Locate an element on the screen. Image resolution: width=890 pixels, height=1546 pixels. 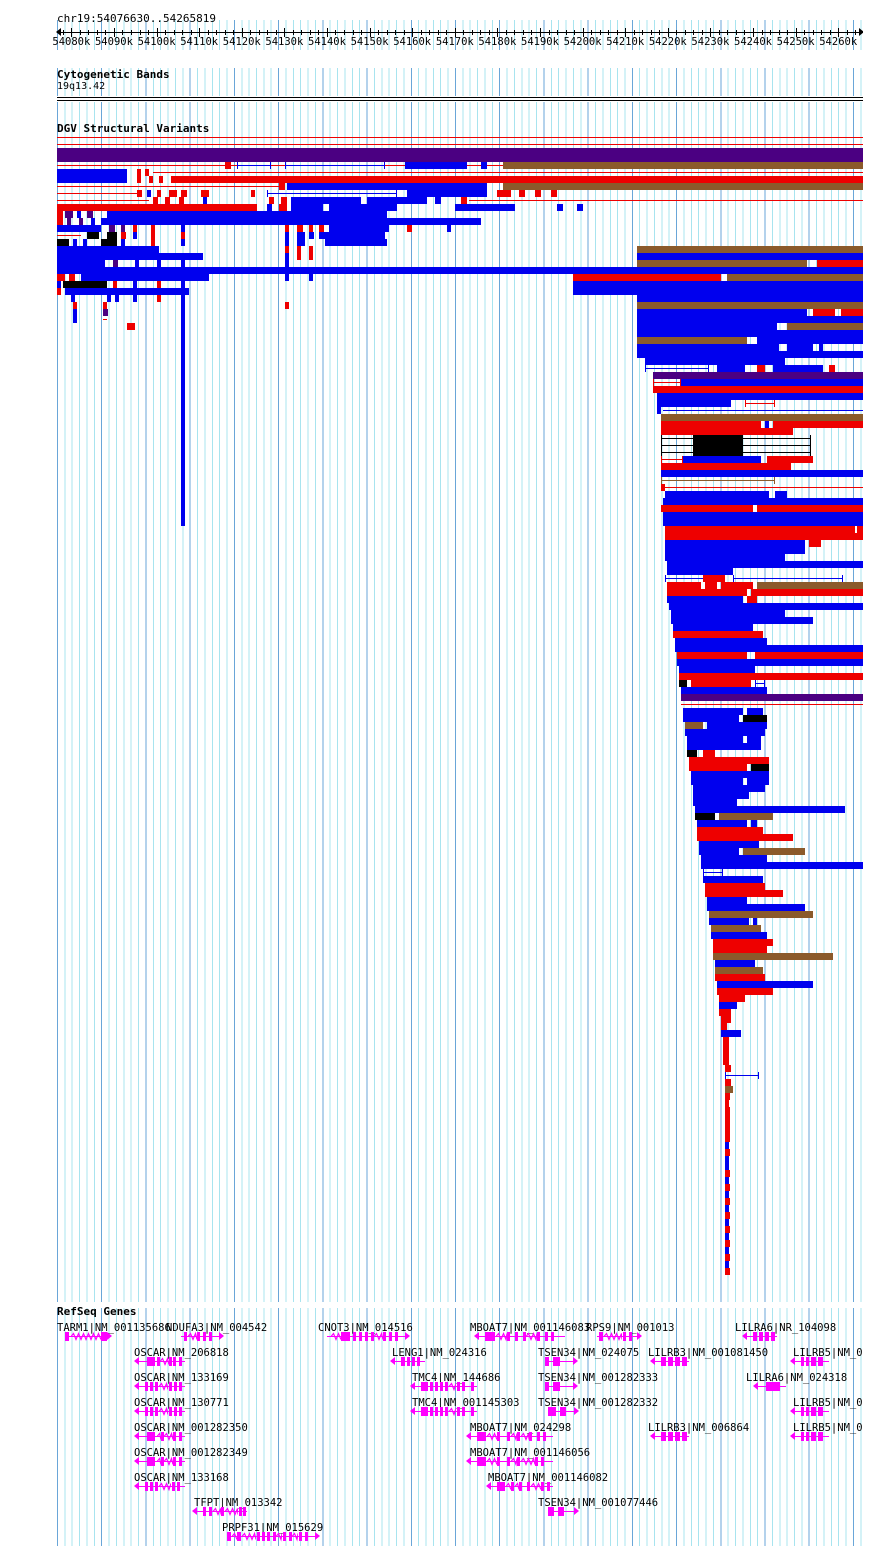
gene-label: TSEN34|NM_024075 is located at coordinates (589, 1353).